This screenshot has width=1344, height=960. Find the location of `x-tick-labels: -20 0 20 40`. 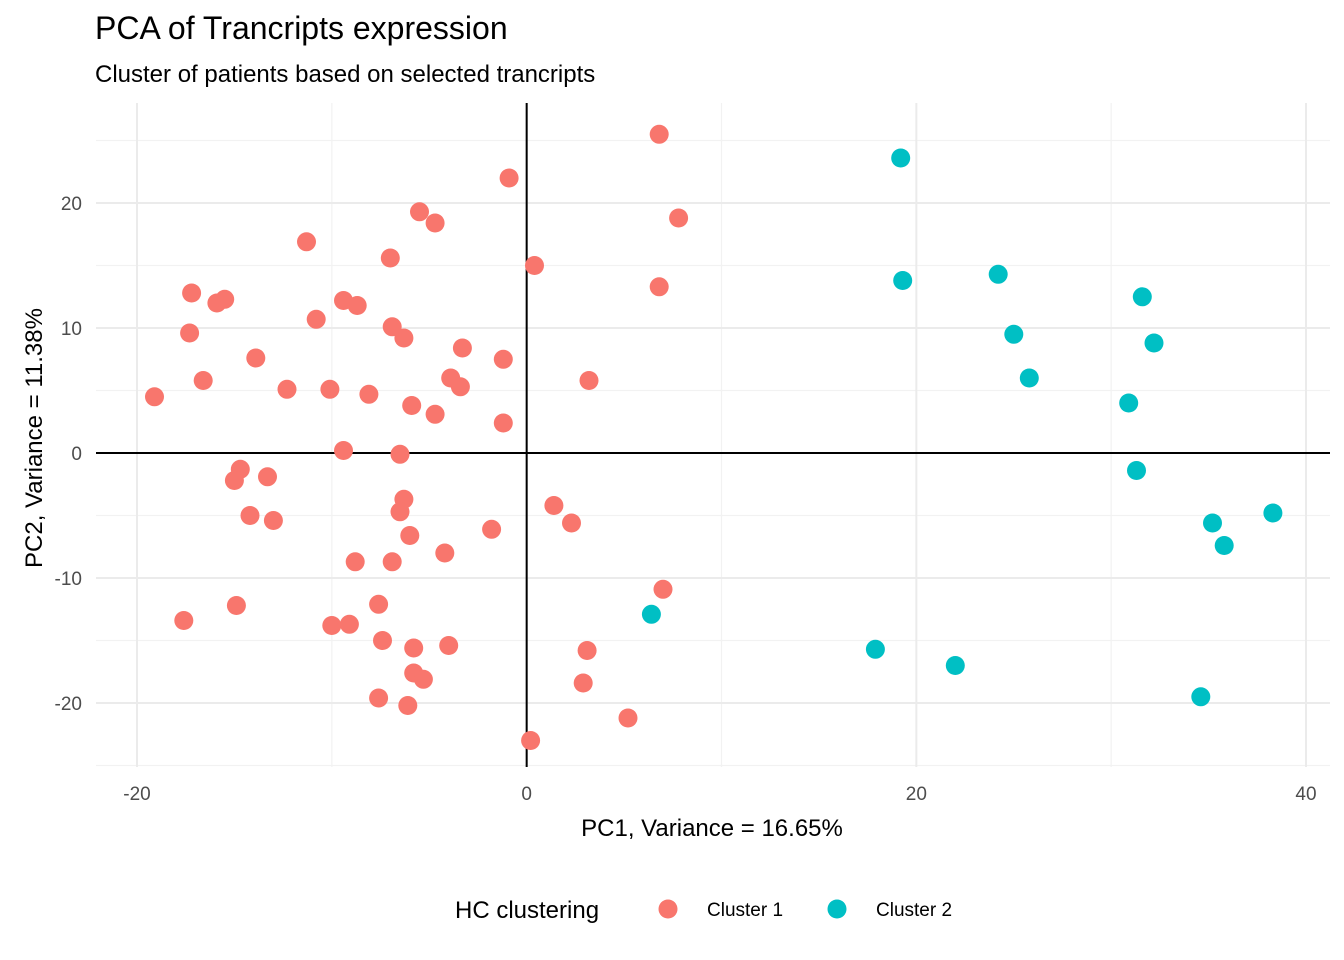

x-tick-labels: -20 0 20 40 is located at coordinates (719, 794).